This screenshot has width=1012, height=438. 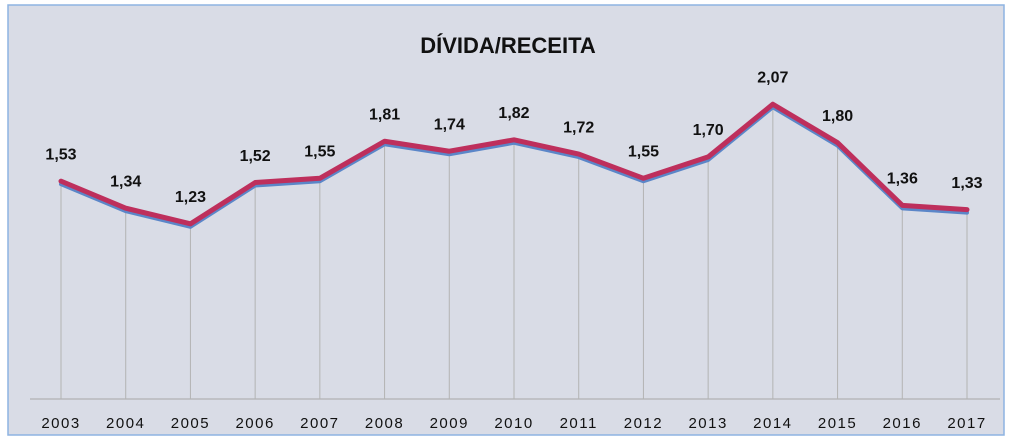 I want to click on data-label: 1,52, so click(x=255, y=156).